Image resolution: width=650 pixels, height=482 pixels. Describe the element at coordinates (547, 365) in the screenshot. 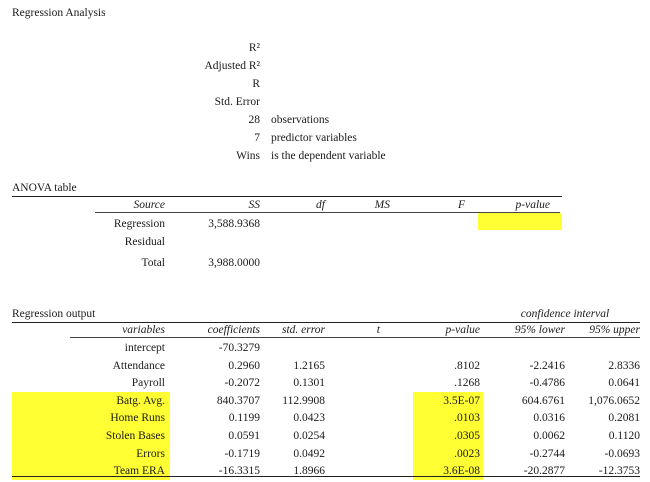

I see `reg-cell-95-lower: -2.2416` at that location.